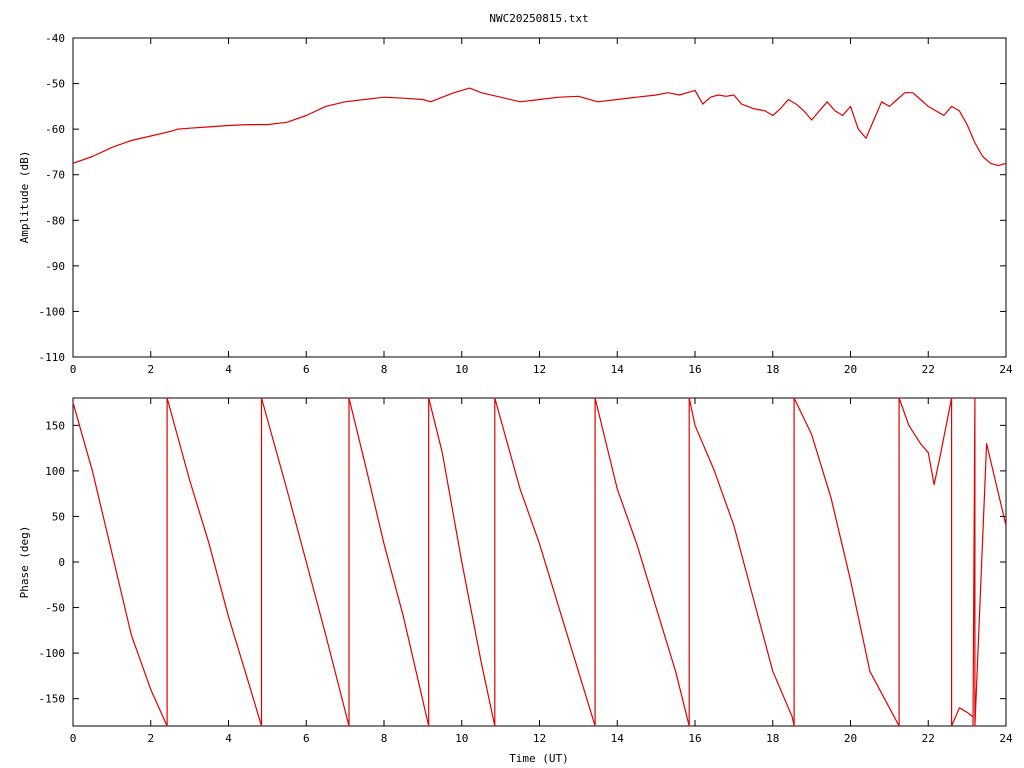 The height and width of the screenshot is (768, 1024). Describe the element at coordinates (228, 369) in the screenshot. I see `amplitude-x-tick-label: 4` at that location.